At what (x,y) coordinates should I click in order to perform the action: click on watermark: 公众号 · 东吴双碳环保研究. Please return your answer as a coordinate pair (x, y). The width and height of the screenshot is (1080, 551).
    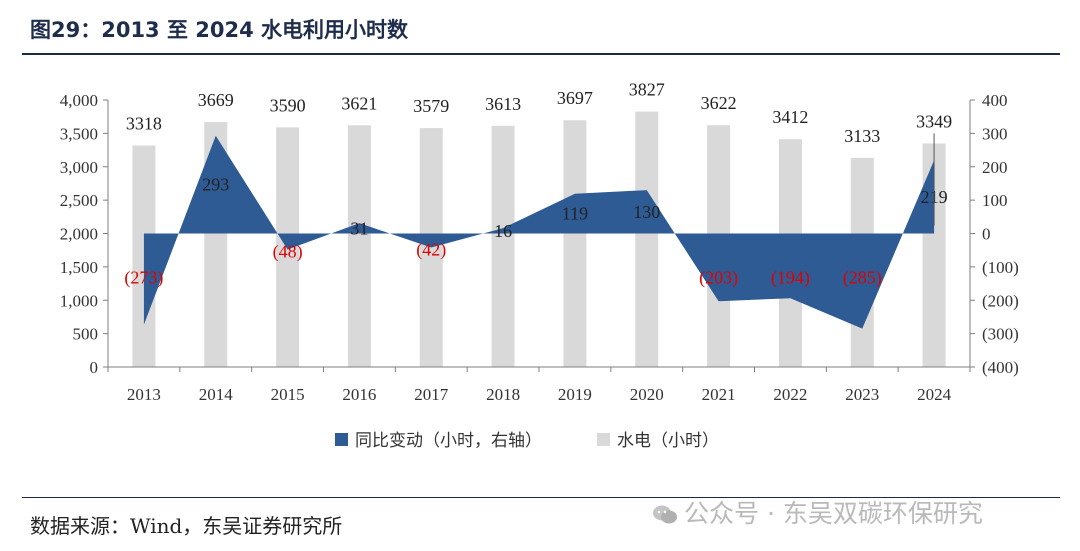
    Looking at the image, I should click on (817, 513).